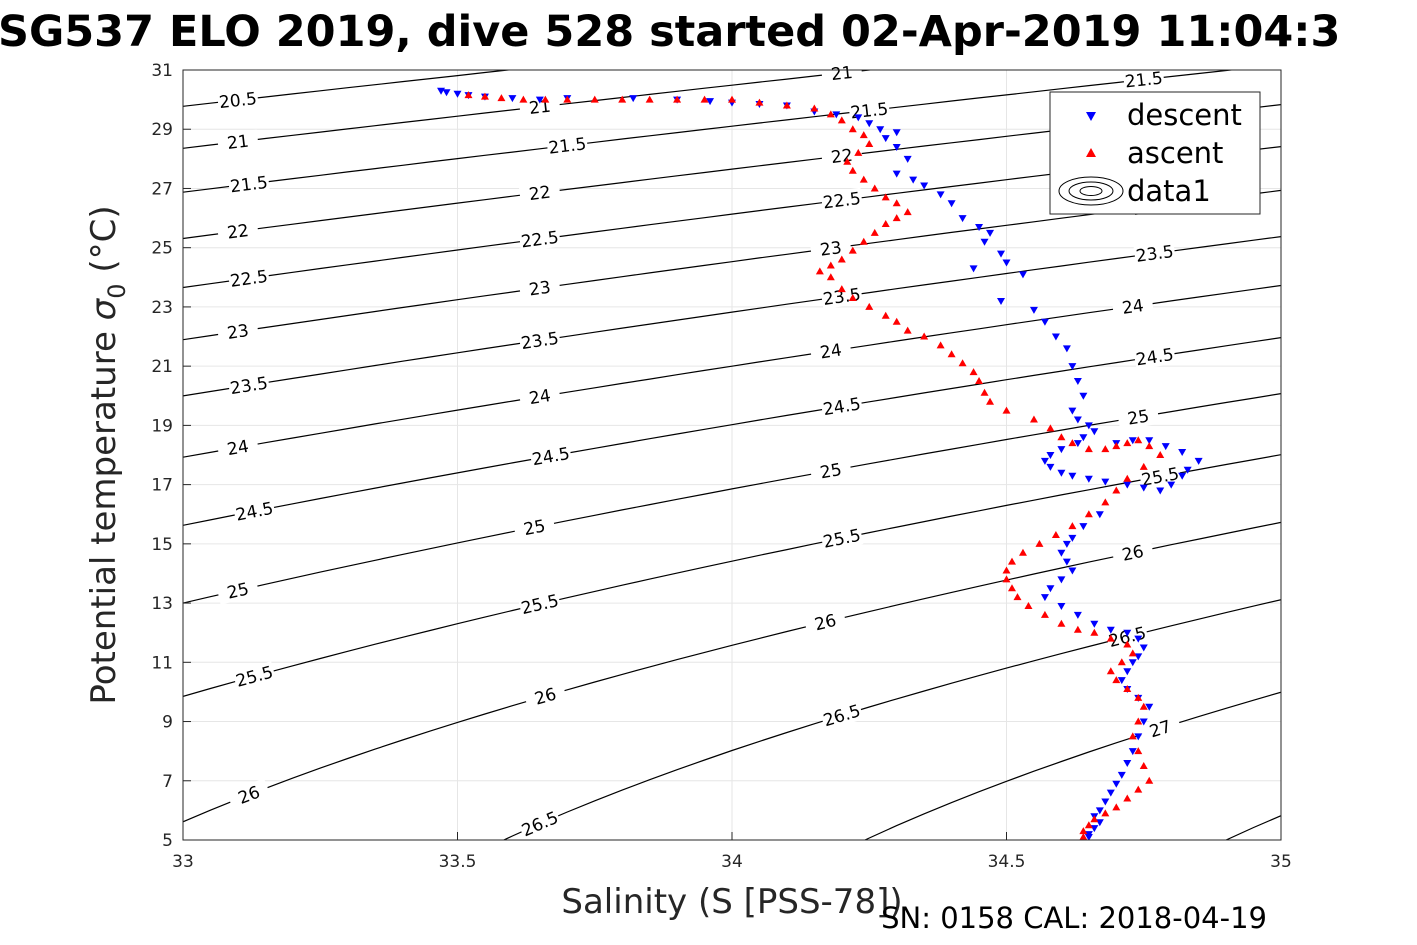 This screenshot has width=1417, height=945. I want to click on x-axis-ticks: 33 33.5 34 34.5 35, so click(732, 852).